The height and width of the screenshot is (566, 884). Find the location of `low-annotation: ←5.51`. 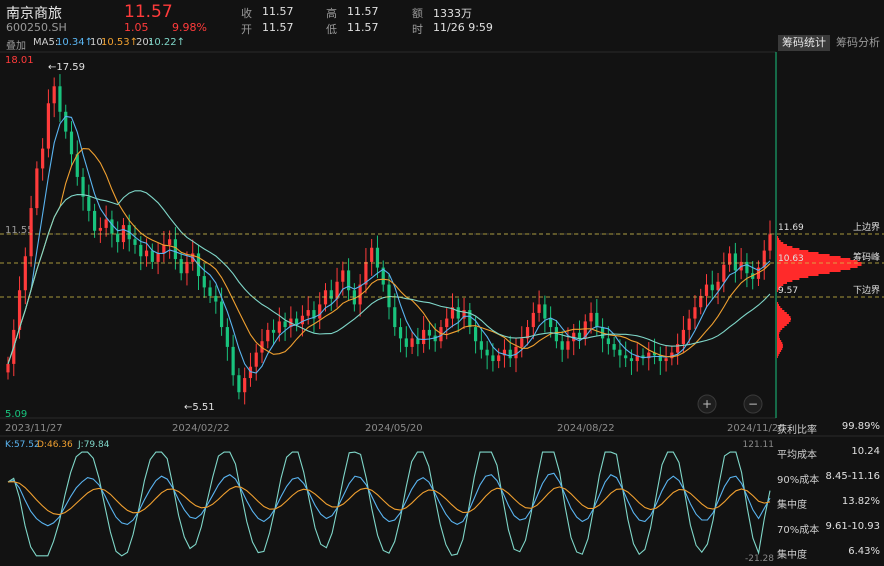

low-annotation: ←5.51 is located at coordinates (199, 407).